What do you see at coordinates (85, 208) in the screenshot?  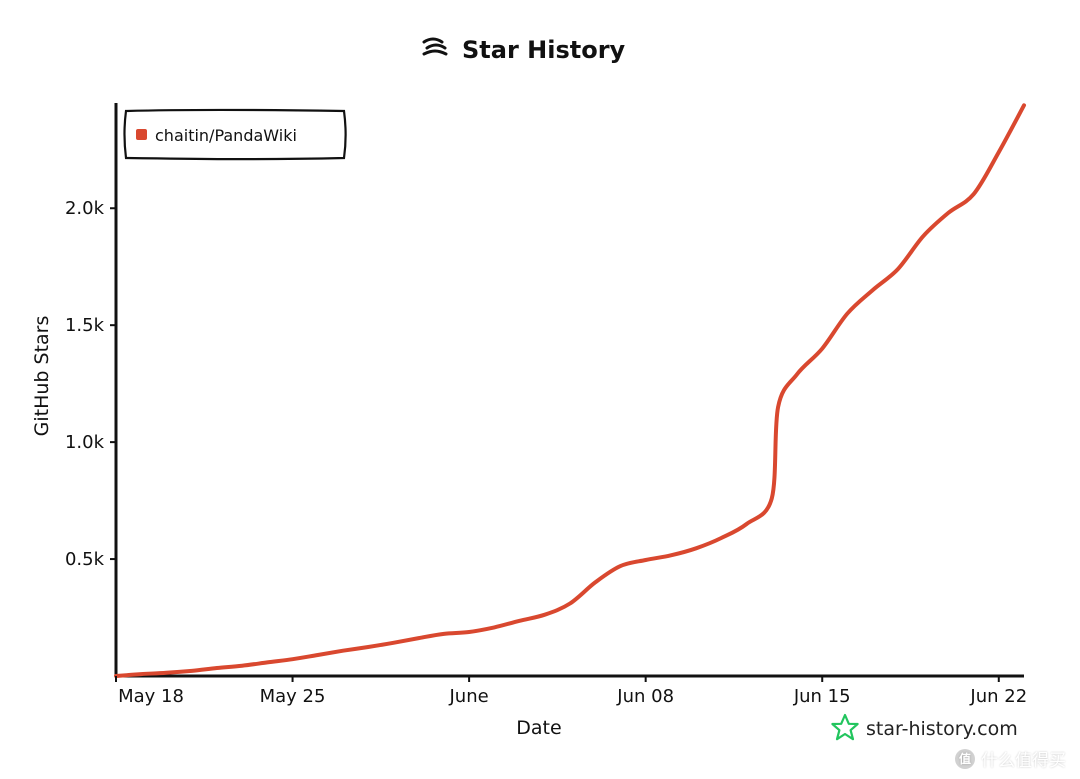 I see `y-tick-label: 2.0k` at bounding box center [85, 208].